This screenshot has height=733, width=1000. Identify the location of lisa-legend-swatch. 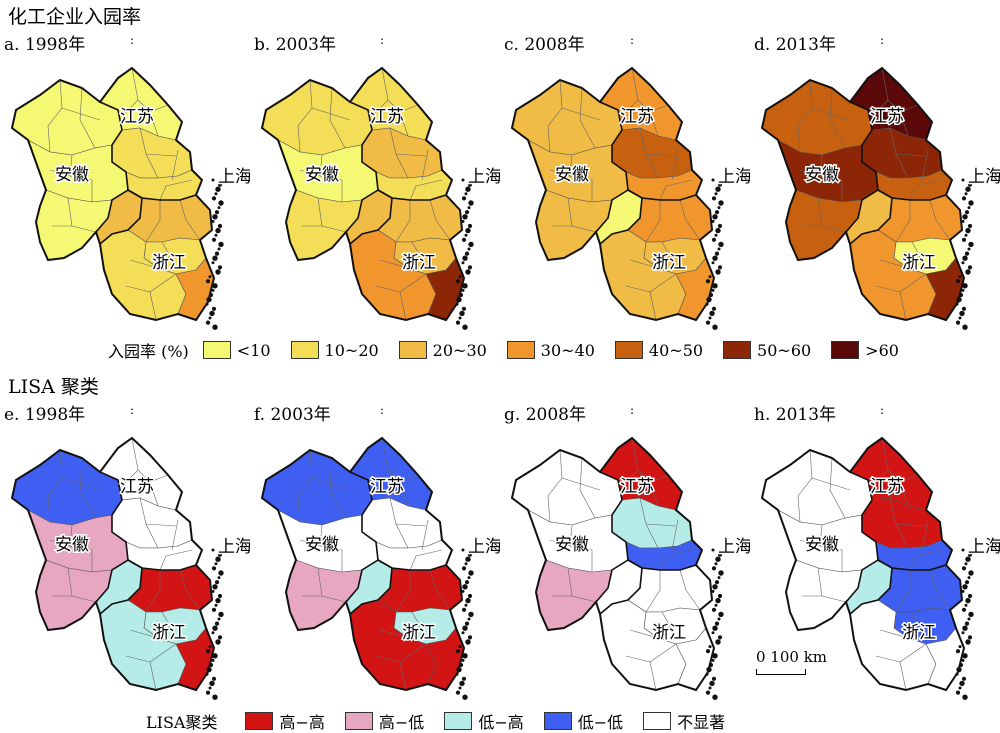
(458, 721).